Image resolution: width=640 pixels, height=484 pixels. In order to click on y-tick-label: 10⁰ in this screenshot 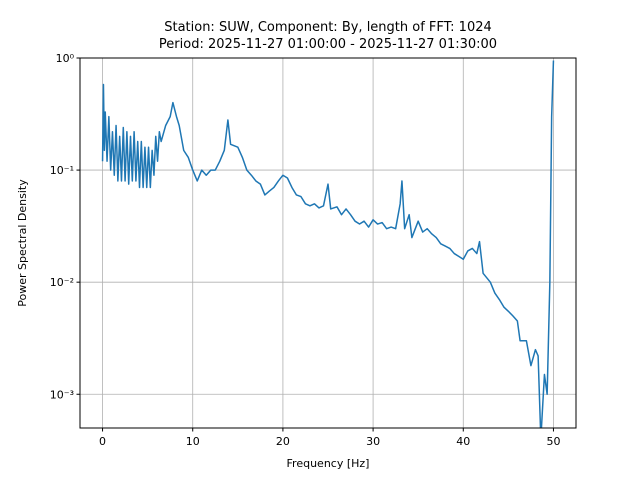, I will do `click(65, 58)`.